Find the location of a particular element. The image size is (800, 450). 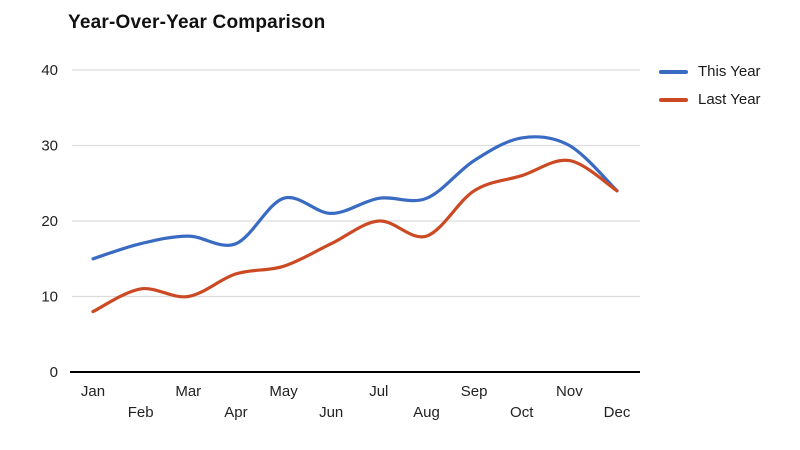

x-axis-month-label: May is located at coordinates (283, 391).